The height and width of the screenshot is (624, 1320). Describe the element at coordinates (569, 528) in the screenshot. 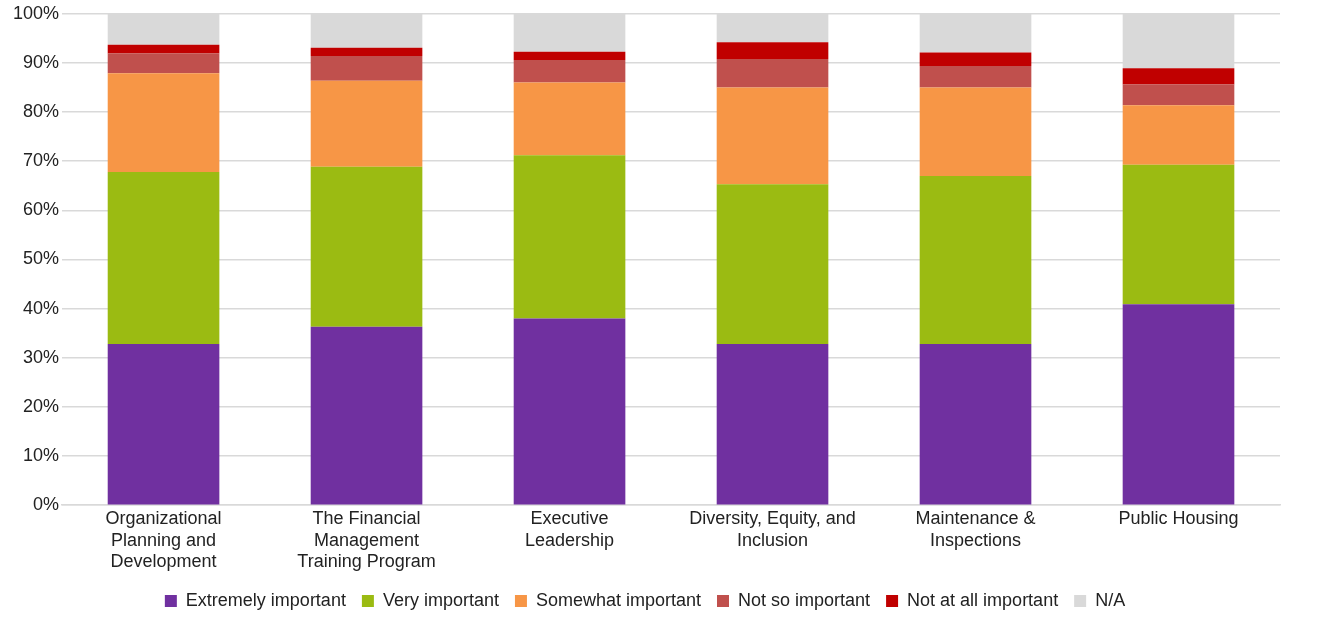

I see `x-tick-label: Executive Leadership` at that location.